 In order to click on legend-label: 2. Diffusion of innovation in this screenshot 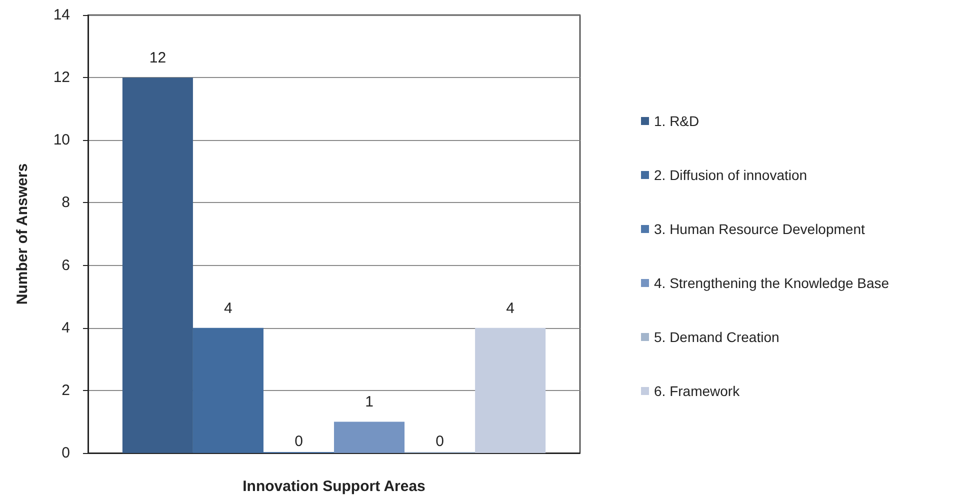, I will do `click(731, 175)`.